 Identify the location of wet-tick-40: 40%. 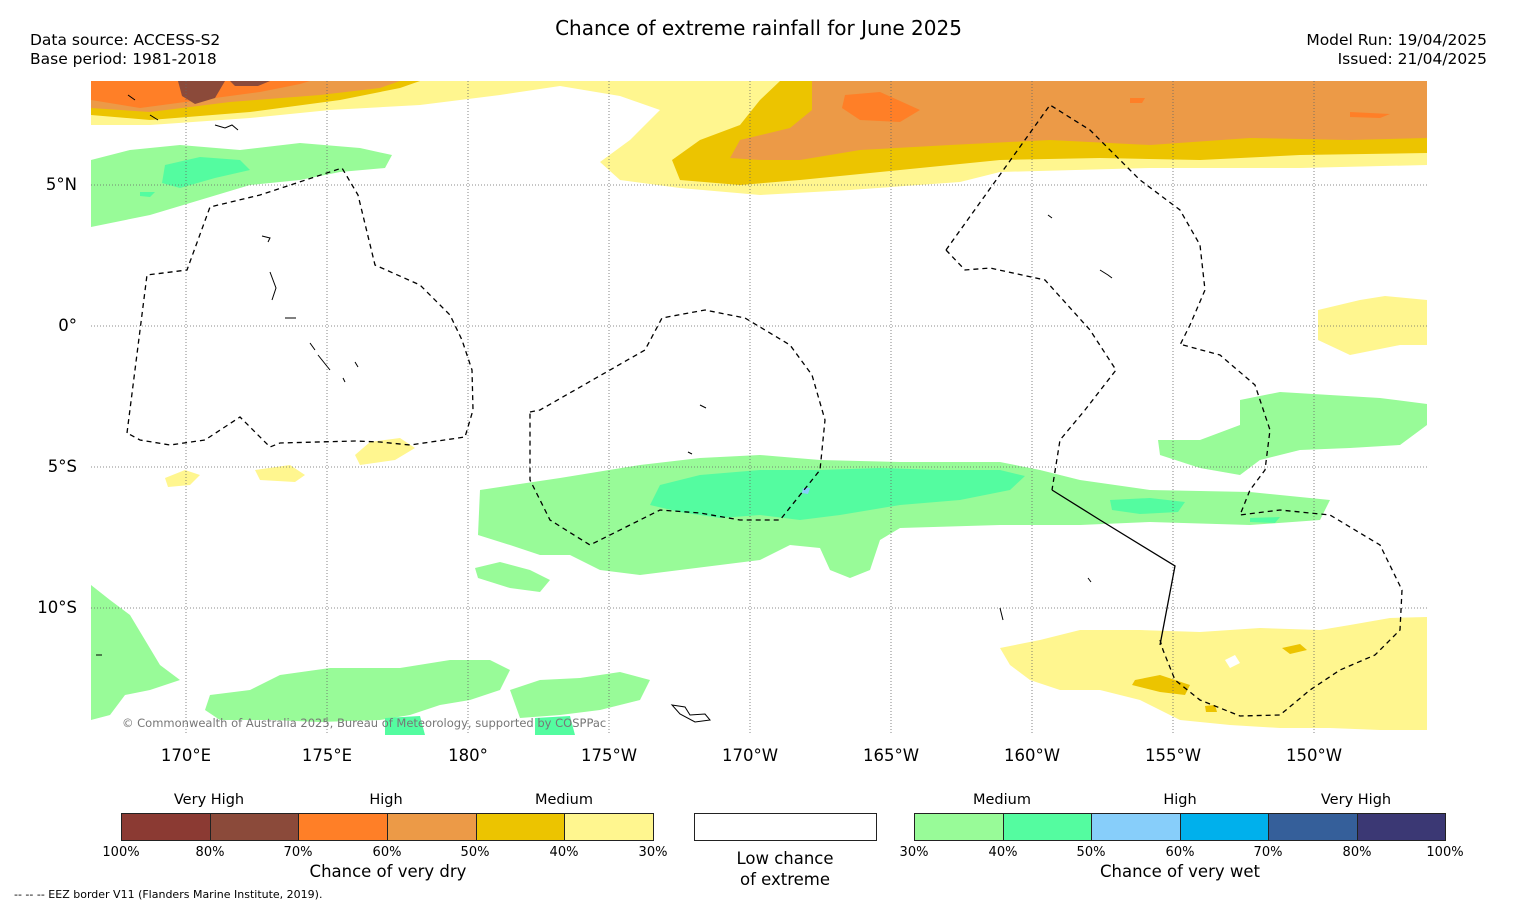
(1003, 852).